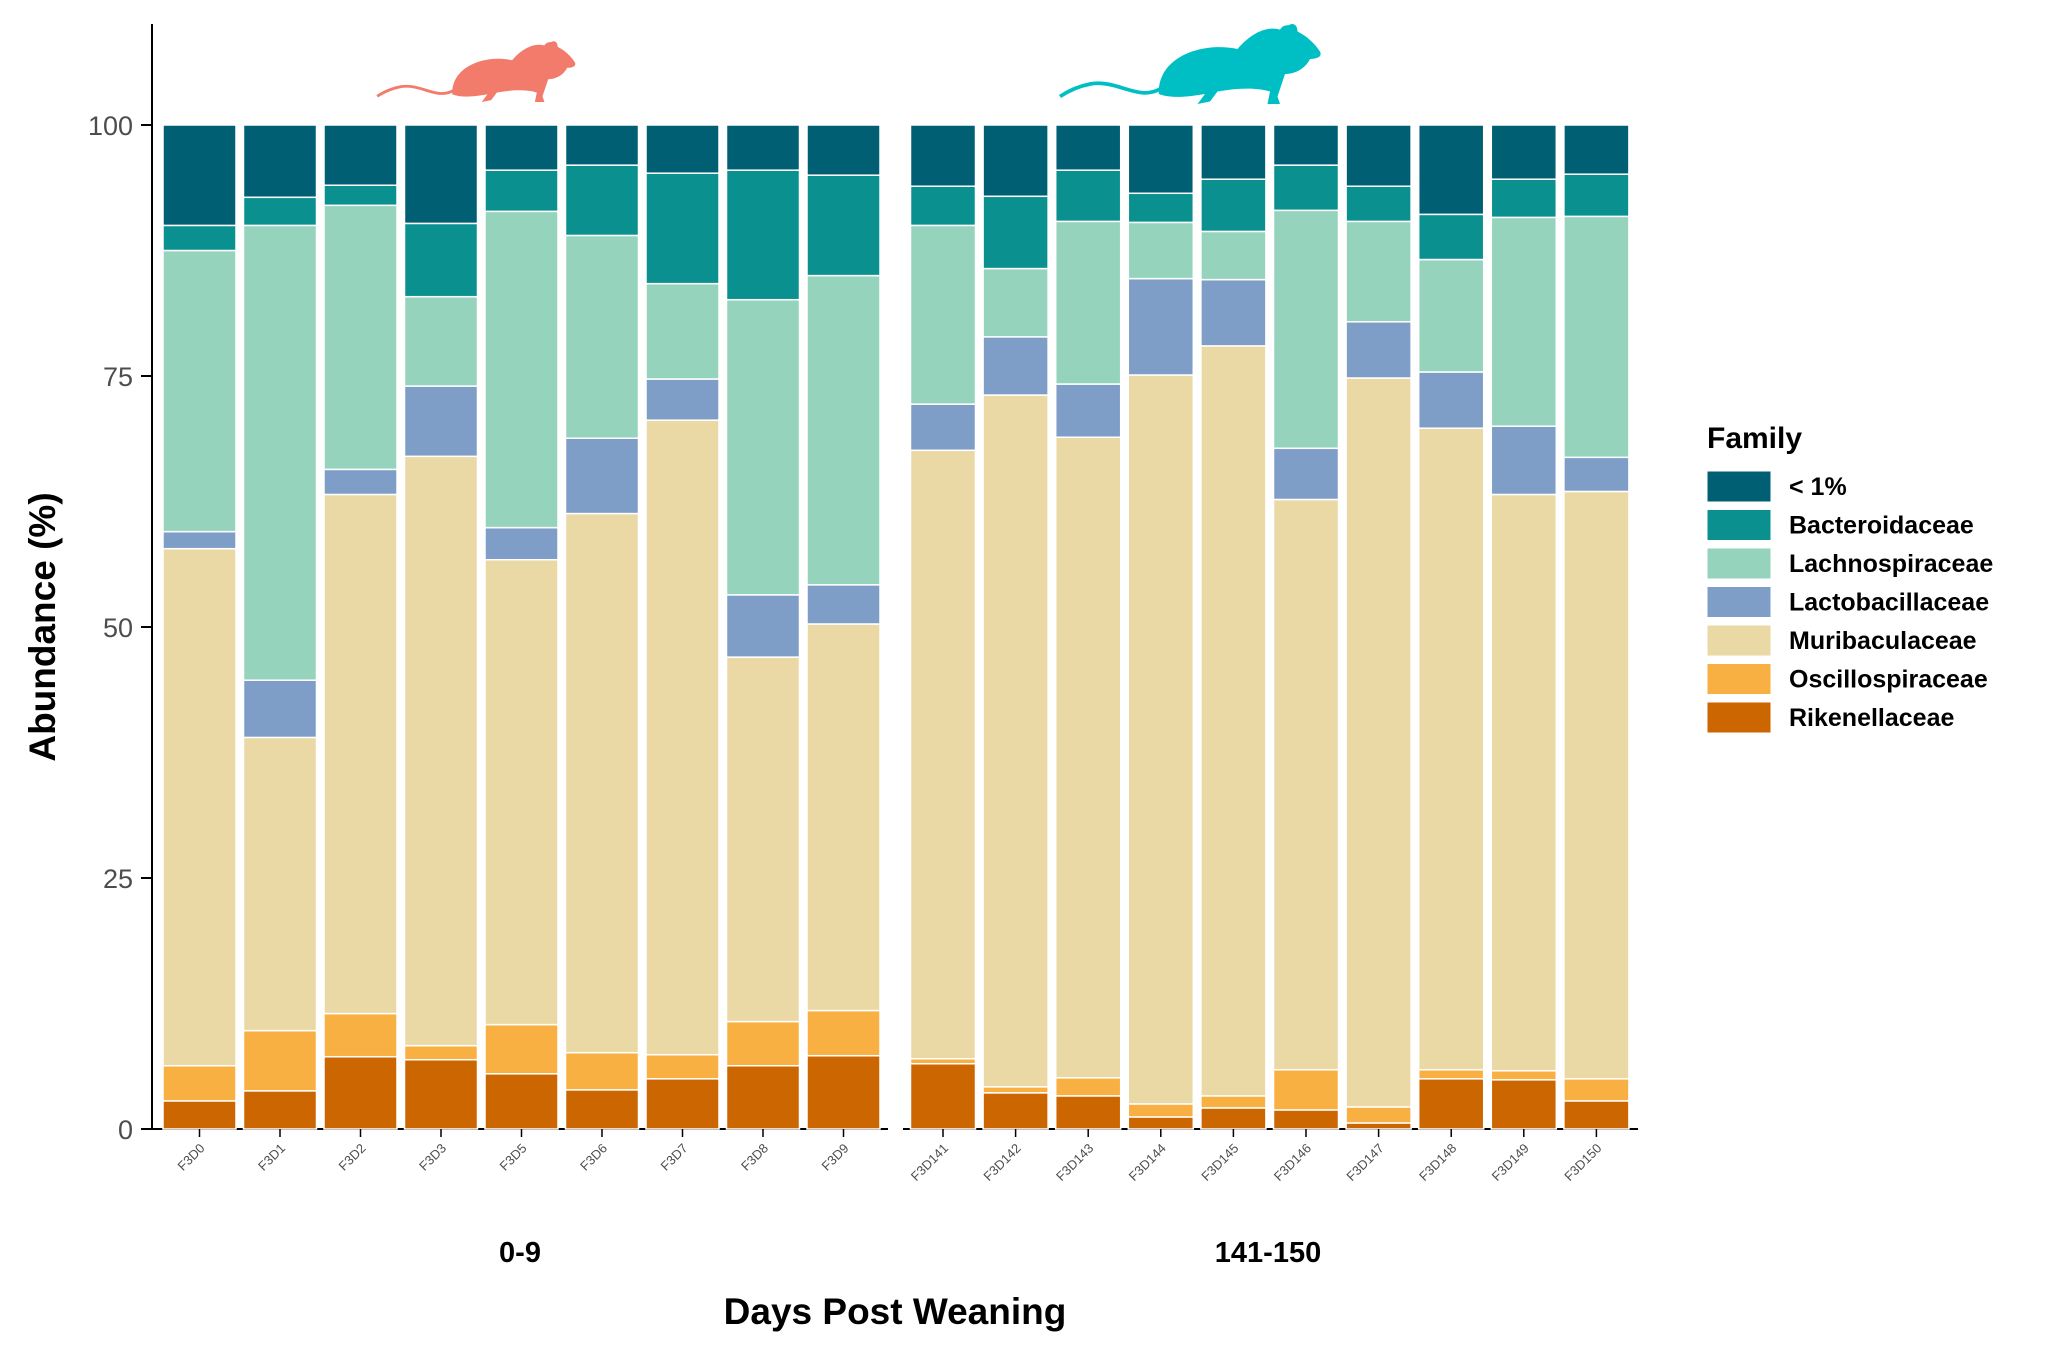  What do you see at coordinates (1510, 1162) in the screenshot?
I see `x-tick-label: F3D149` at bounding box center [1510, 1162].